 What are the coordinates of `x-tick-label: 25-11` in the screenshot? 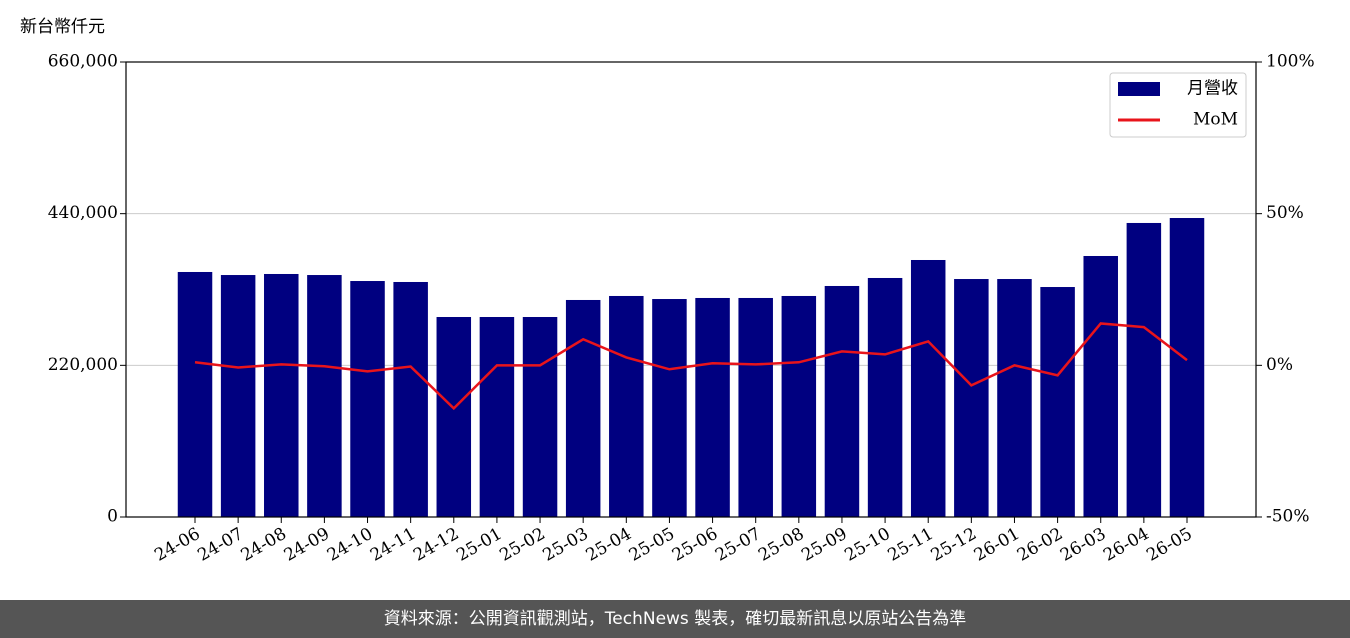 It's located at (911, 545).